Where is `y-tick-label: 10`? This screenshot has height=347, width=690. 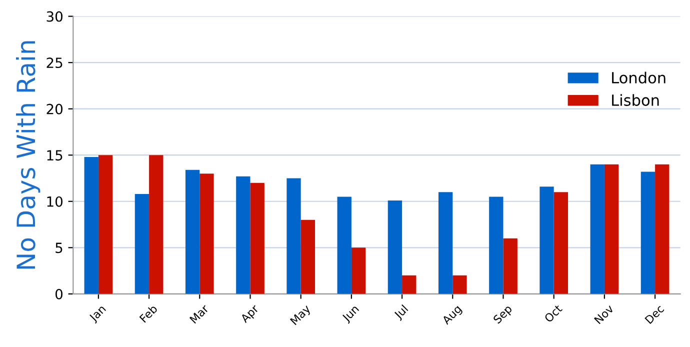
y-tick-label: 10 is located at coordinates (54, 201).